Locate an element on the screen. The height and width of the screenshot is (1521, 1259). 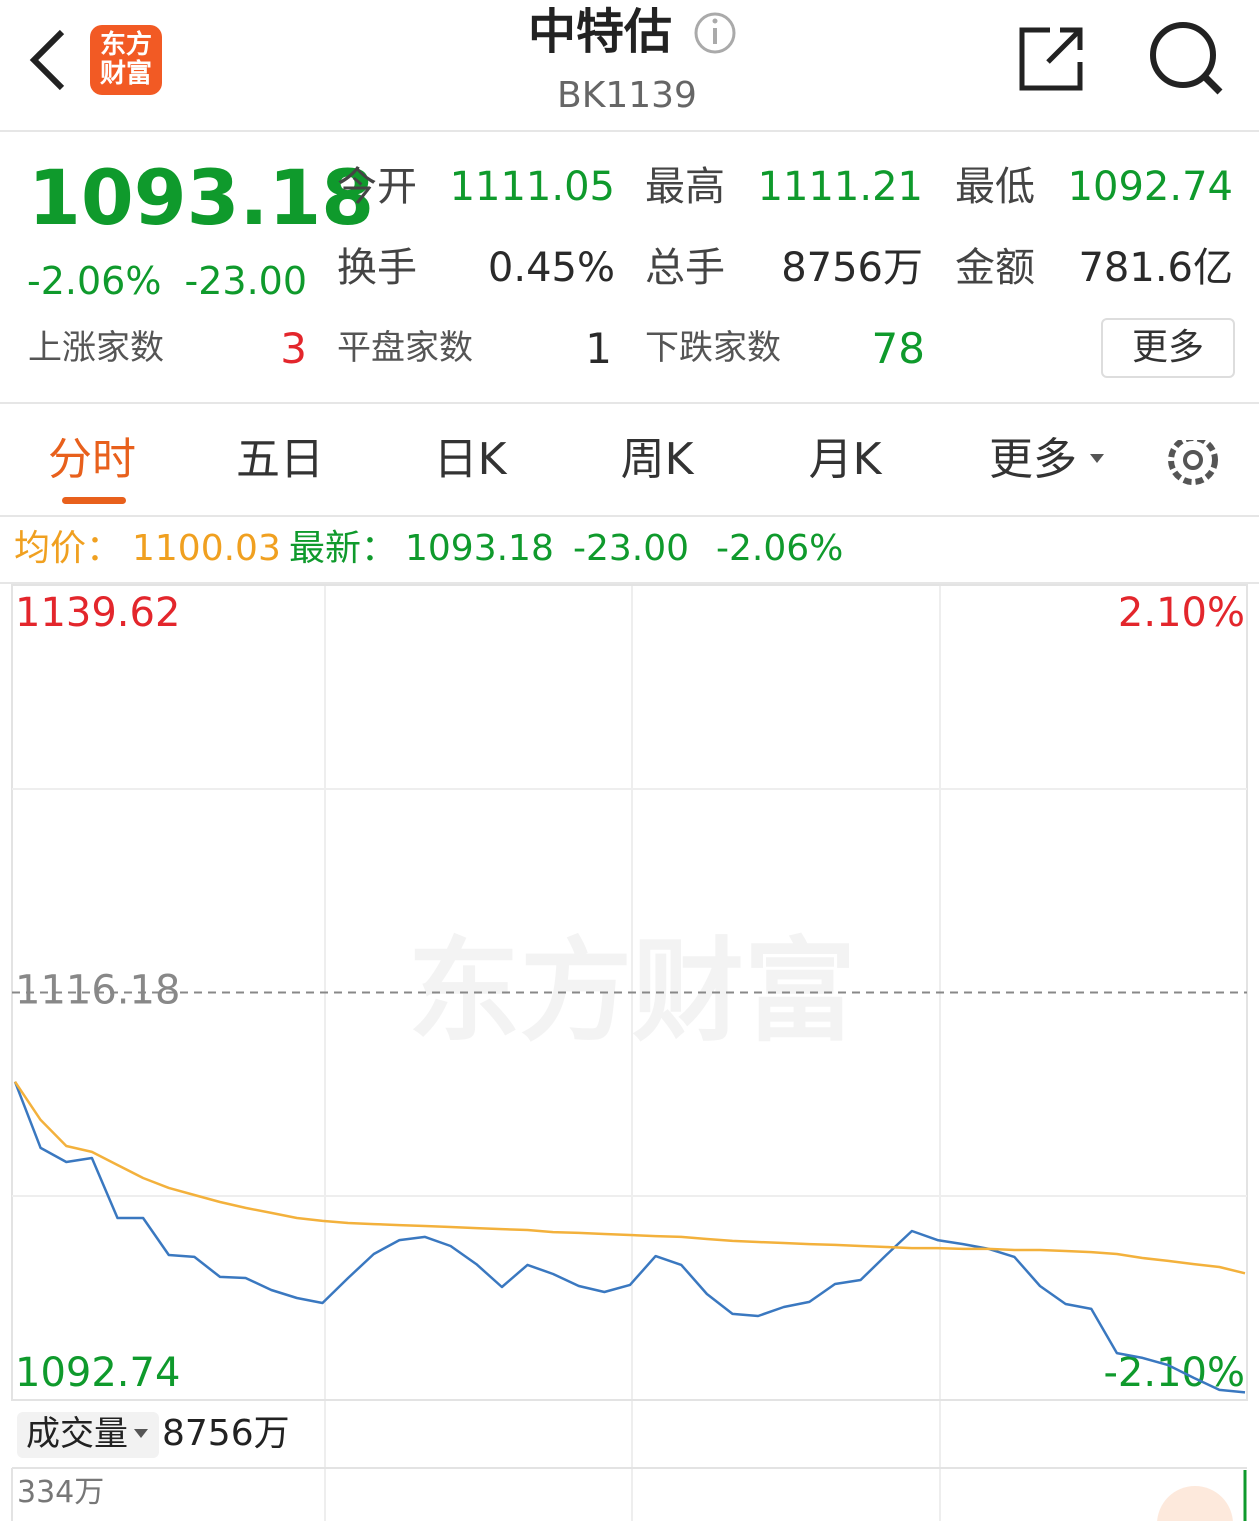
stat-label: 最高 is located at coordinates (685, 187).